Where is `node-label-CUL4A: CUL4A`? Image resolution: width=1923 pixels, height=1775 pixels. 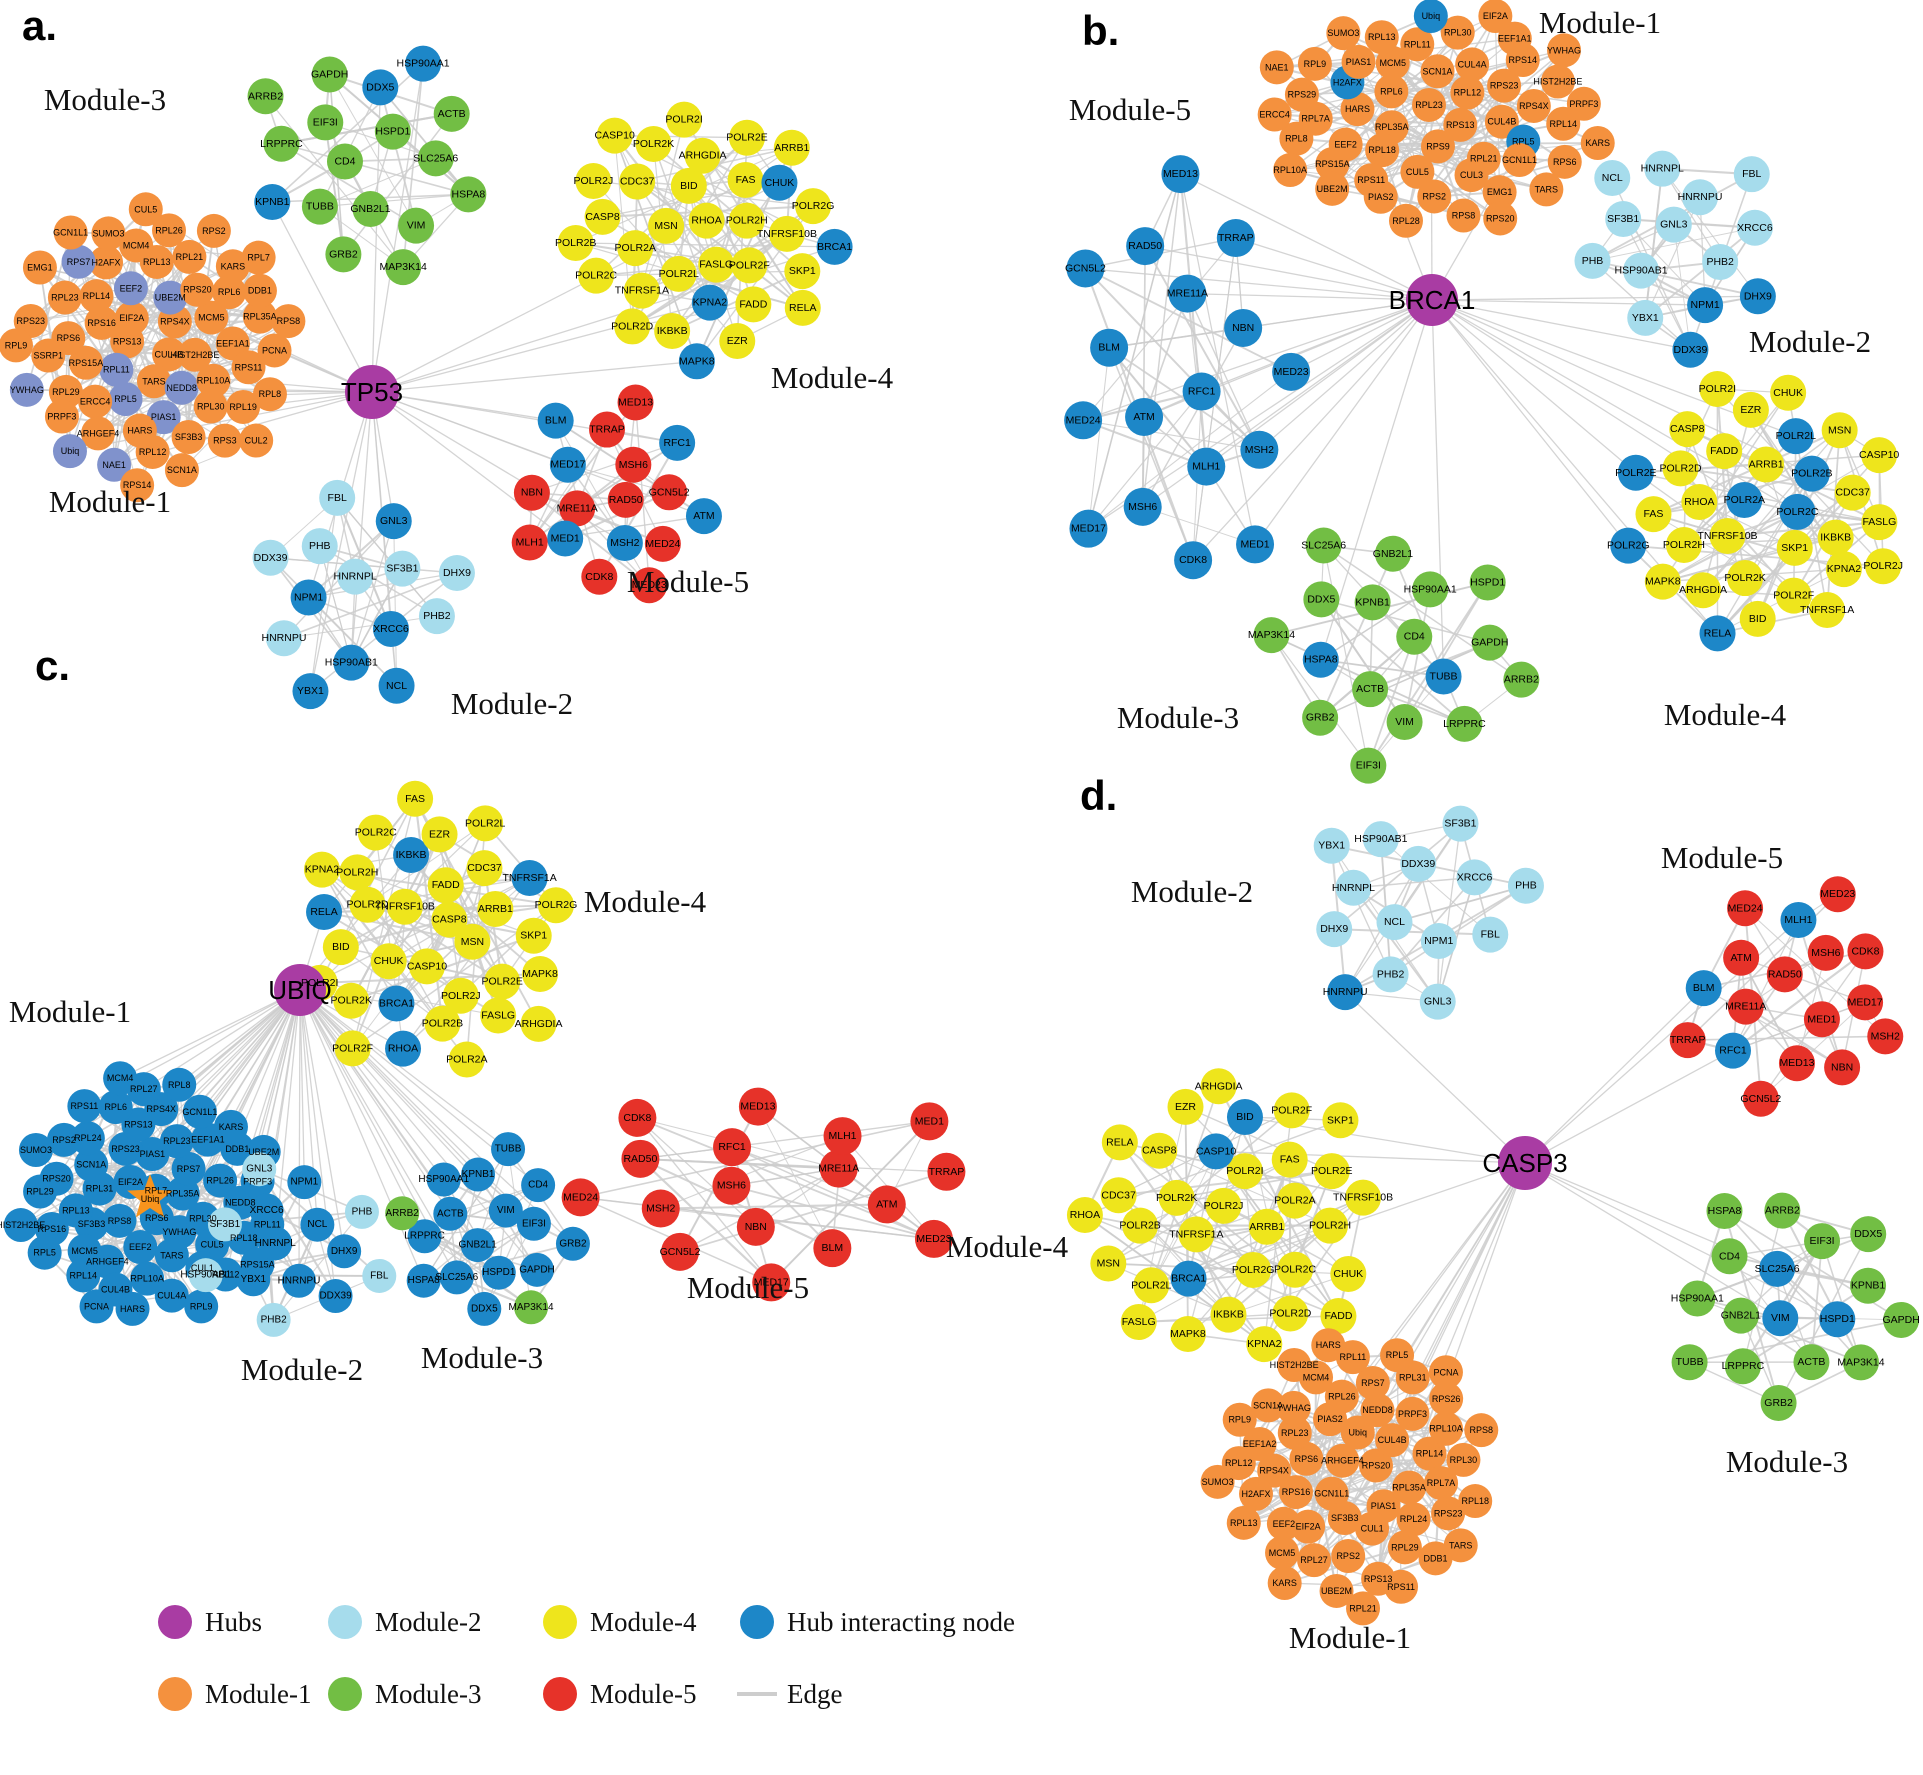 node-label-CUL4A: CUL4A is located at coordinates (171, 1296).